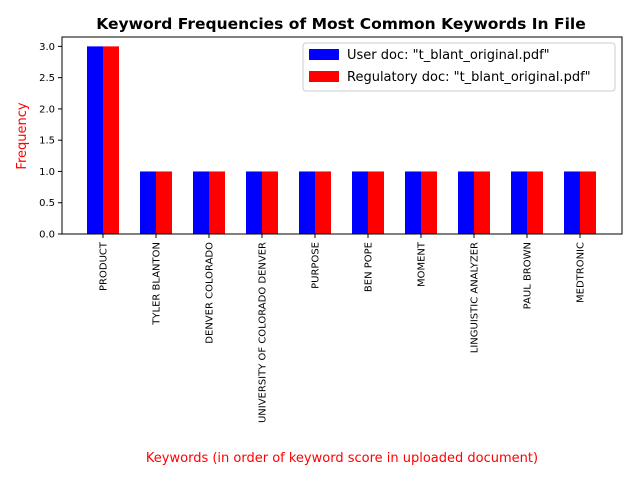 The image size is (640, 480). I want to click on bar-regulatory-linguistic-analyzer, so click(482, 202).